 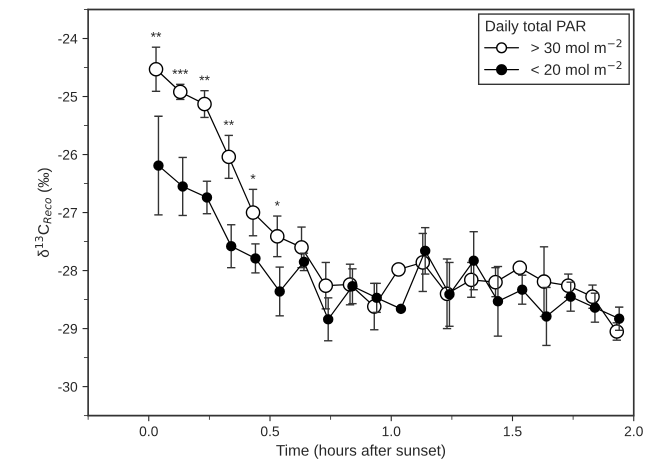 I want to click on x-tick-label: 0.0, so click(x=149, y=431).